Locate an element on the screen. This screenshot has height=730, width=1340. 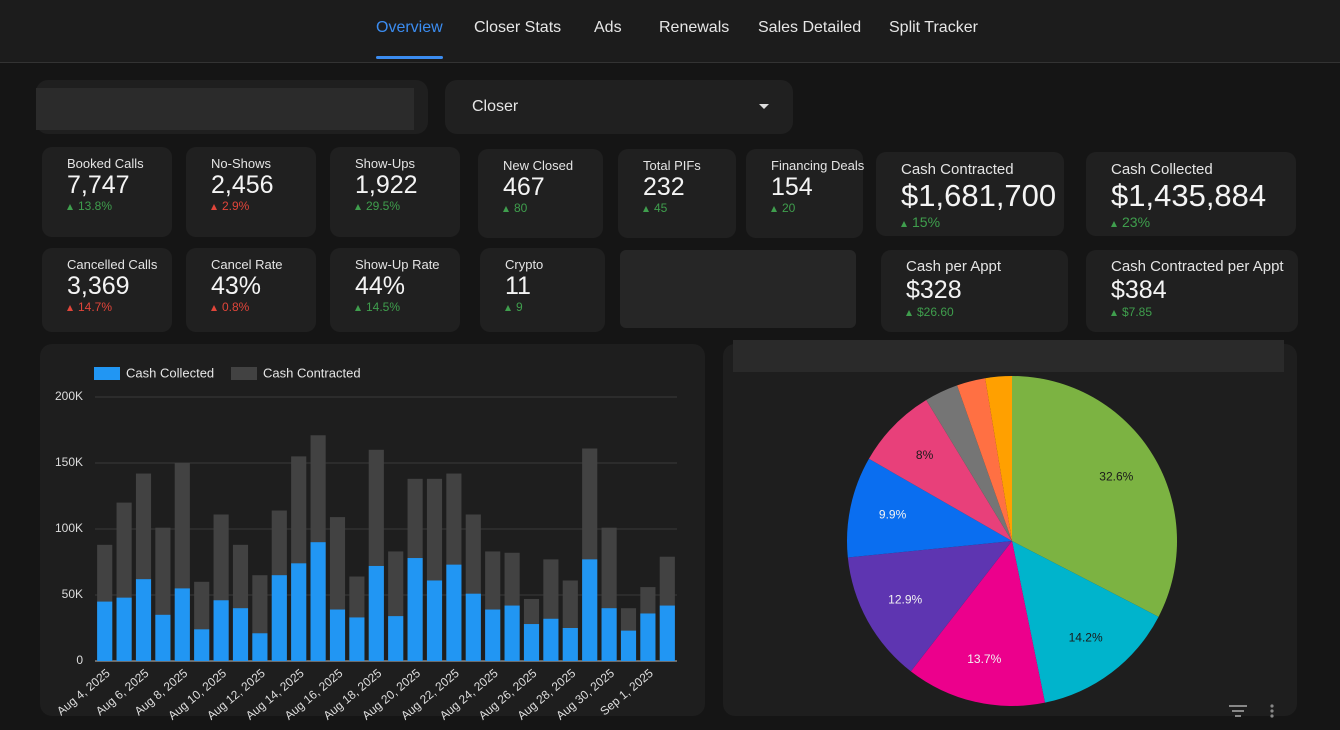
kpi-label: Cash Contracted is located at coordinates (957, 169).